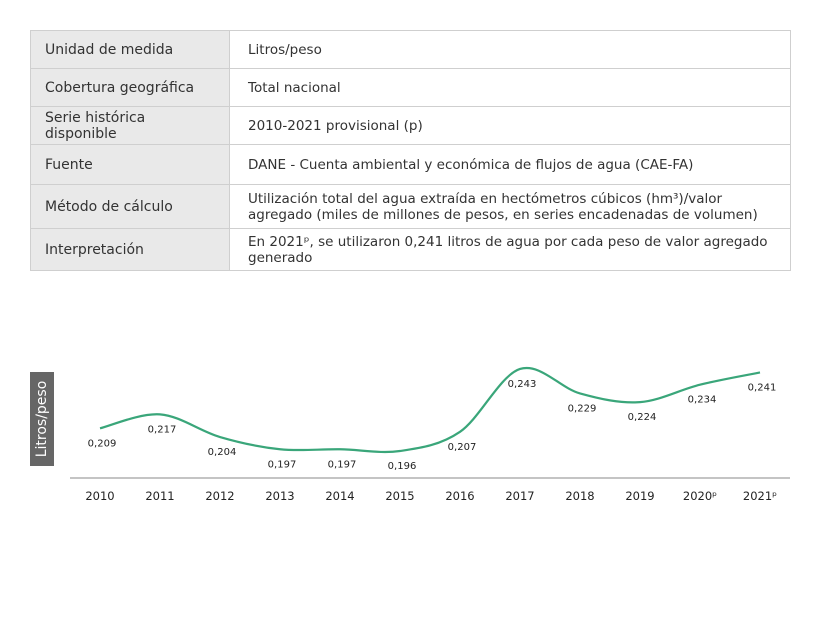 The height and width of the screenshot is (620, 820). What do you see at coordinates (519, 496) in the screenshot?
I see `x-tick-label: 2017` at bounding box center [519, 496].